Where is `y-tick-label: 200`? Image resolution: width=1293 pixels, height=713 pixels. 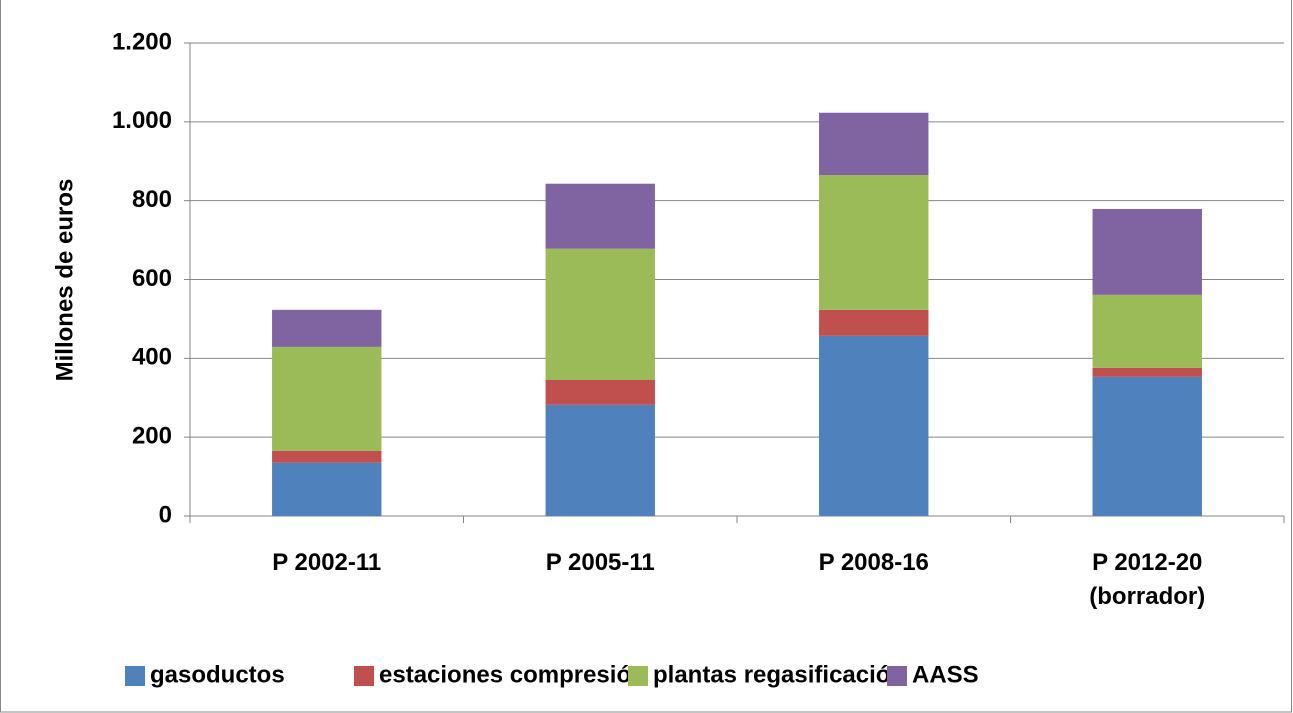 y-tick-label: 200 is located at coordinates (152, 436).